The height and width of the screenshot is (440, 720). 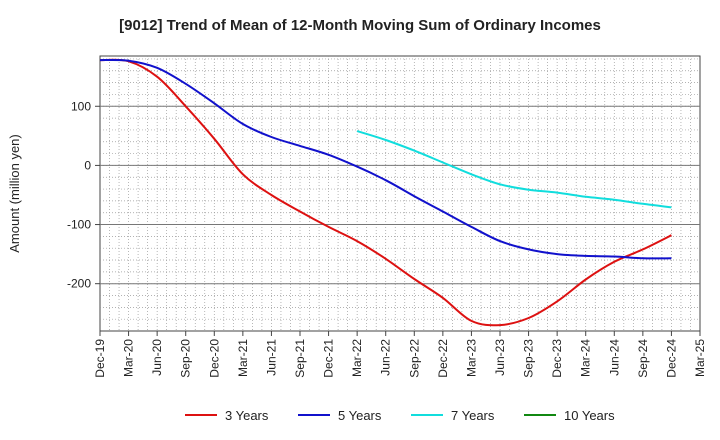 I want to click on x-tick-label: Mar-23, so click(x=471, y=358).